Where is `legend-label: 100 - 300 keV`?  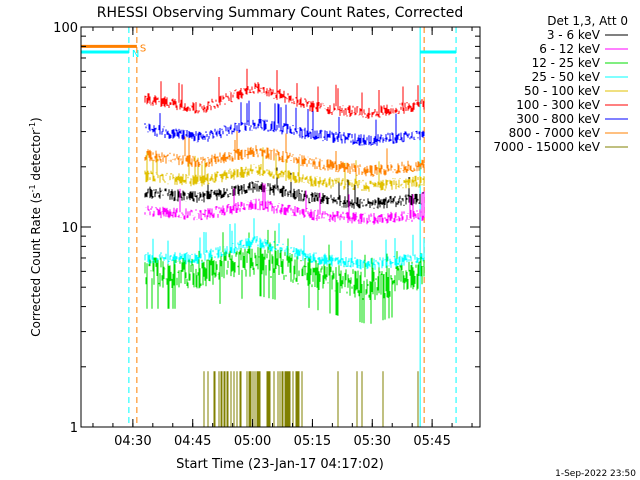 legend-label: 100 - 300 keV is located at coordinates (558, 105).